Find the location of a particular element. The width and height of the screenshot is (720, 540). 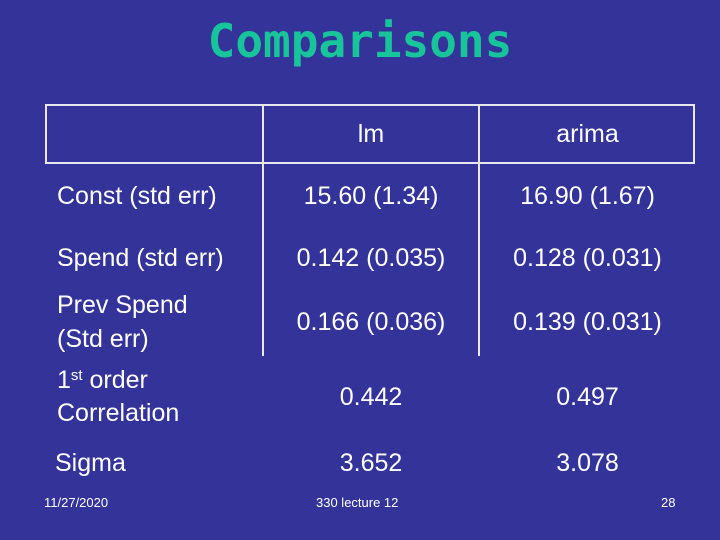

cell-sigma-lm: 3.652 is located at coordinates (371, 463).